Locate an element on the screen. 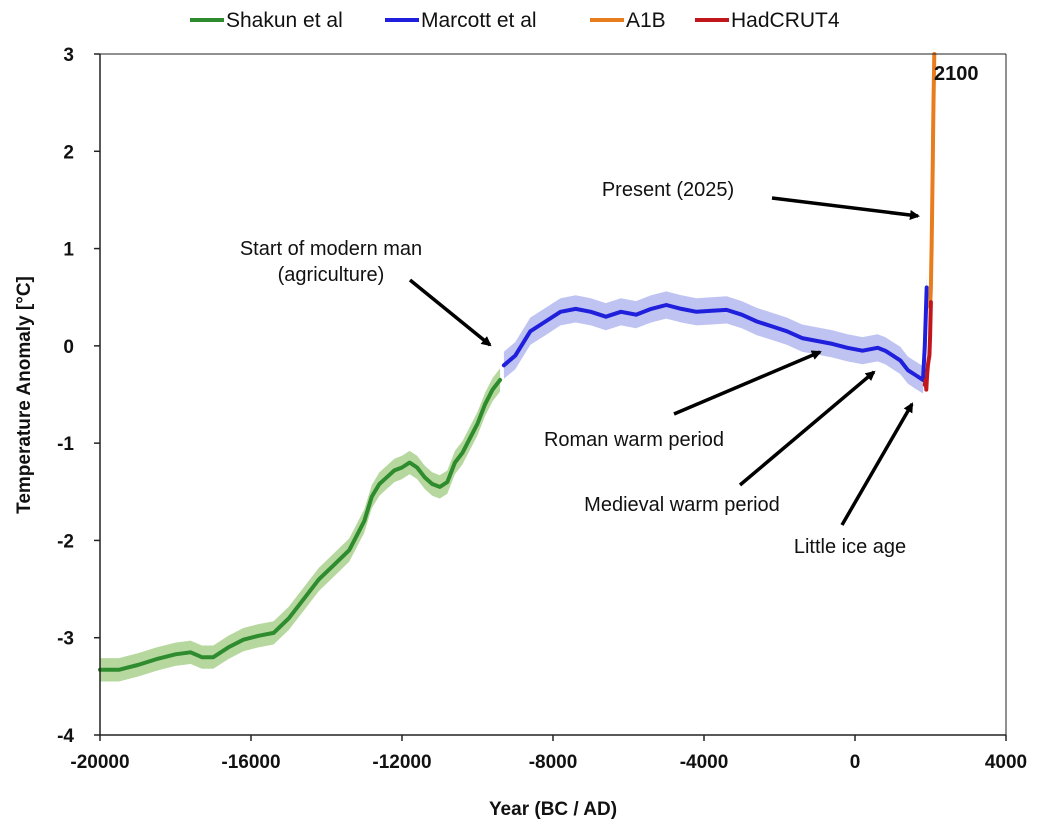  annotation-label: Roman warm period is located at coordinates (634, 440).